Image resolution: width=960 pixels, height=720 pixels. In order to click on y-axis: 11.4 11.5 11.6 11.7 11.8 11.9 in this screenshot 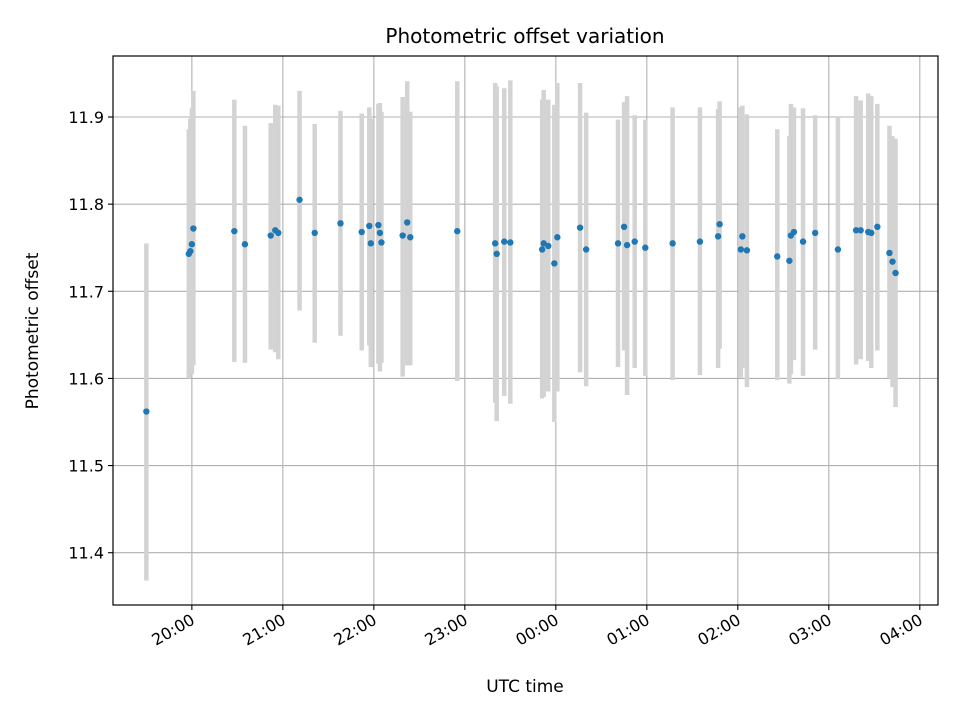, I will do `click(90, 335)`.